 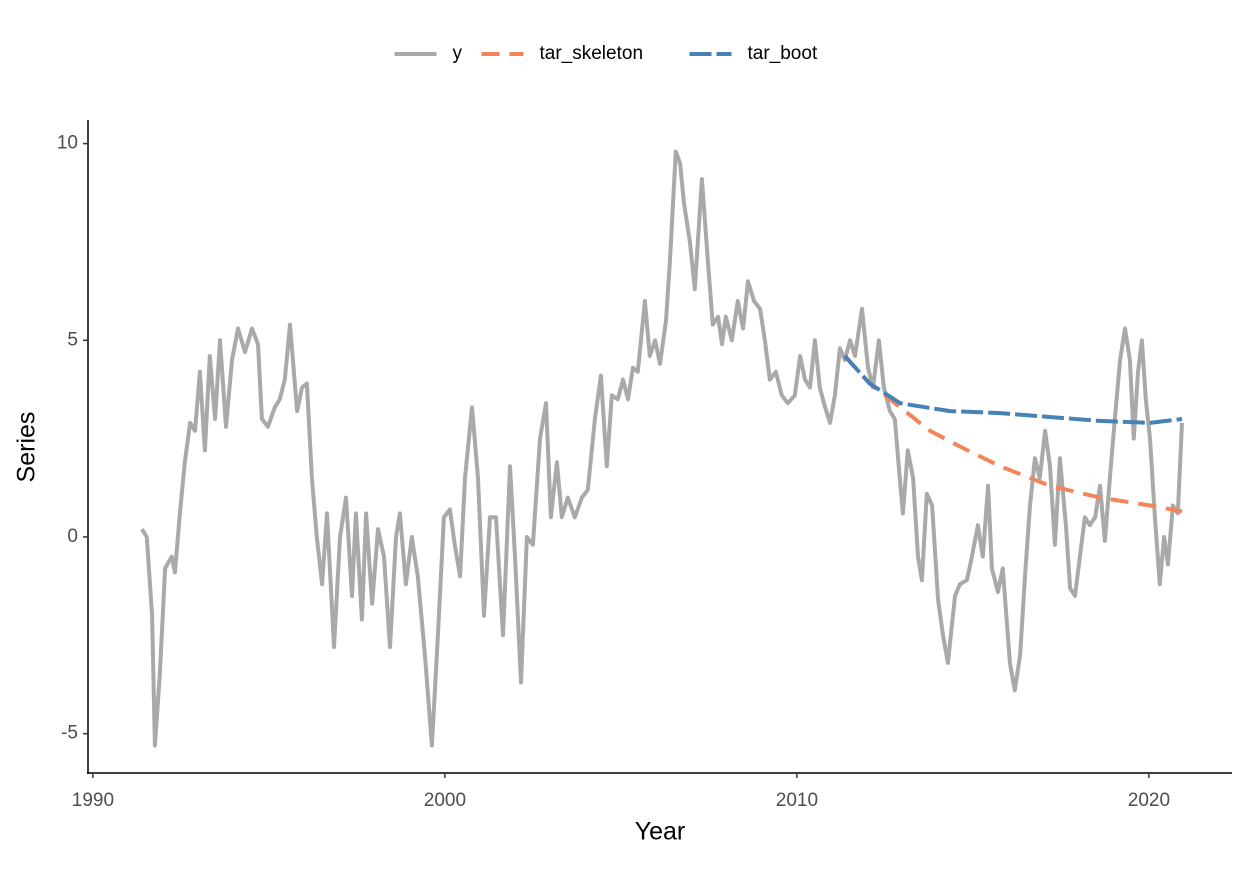 What do you see at coordinates (72, 339) in the screenshot?
I see `y-tick-label: 5` at bounding box center [72, 339].